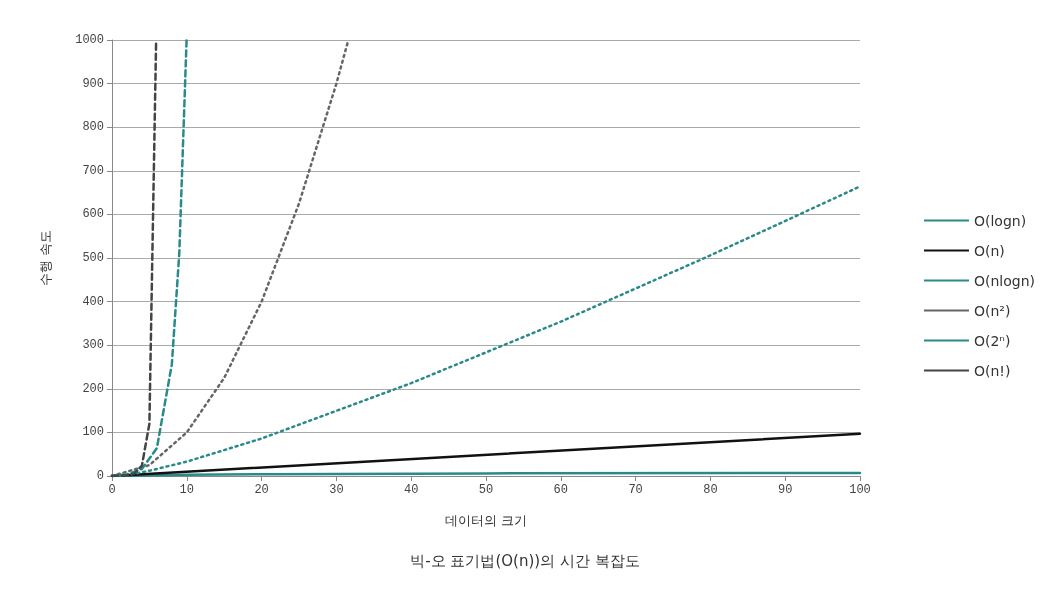  I want to click on y-tick-label: 900, so click(93, 83).